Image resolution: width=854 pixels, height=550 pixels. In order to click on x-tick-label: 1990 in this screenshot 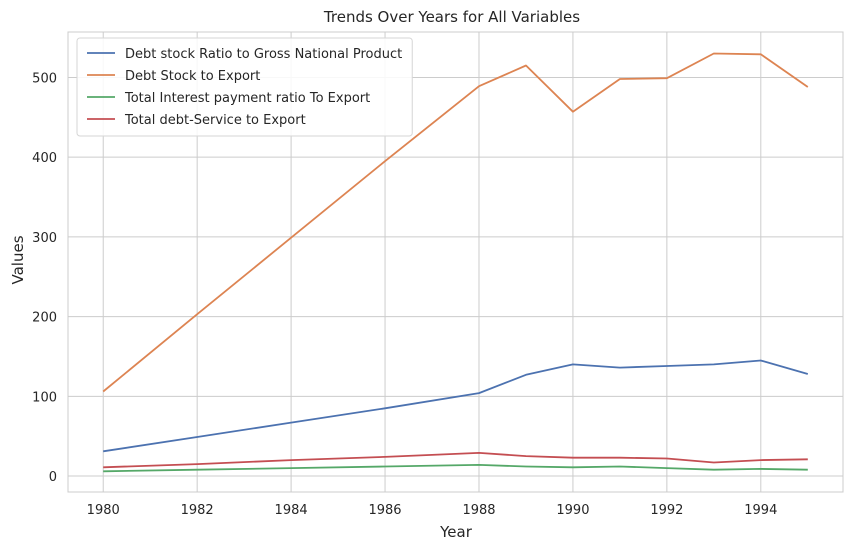, I will do `click(572, 510)`.